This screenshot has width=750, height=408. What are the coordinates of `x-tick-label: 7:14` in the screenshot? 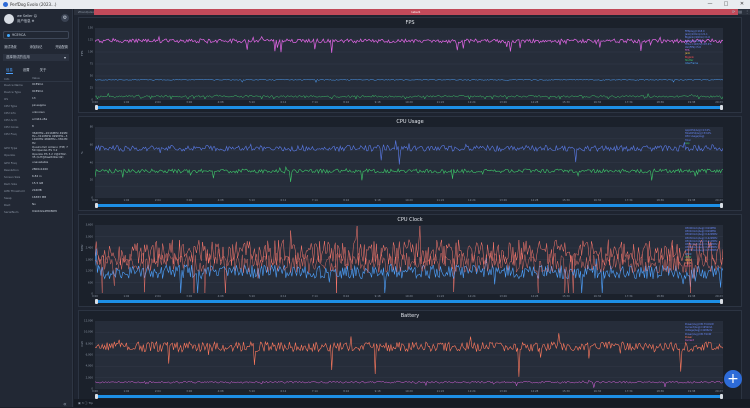 It's located at (314, 391).